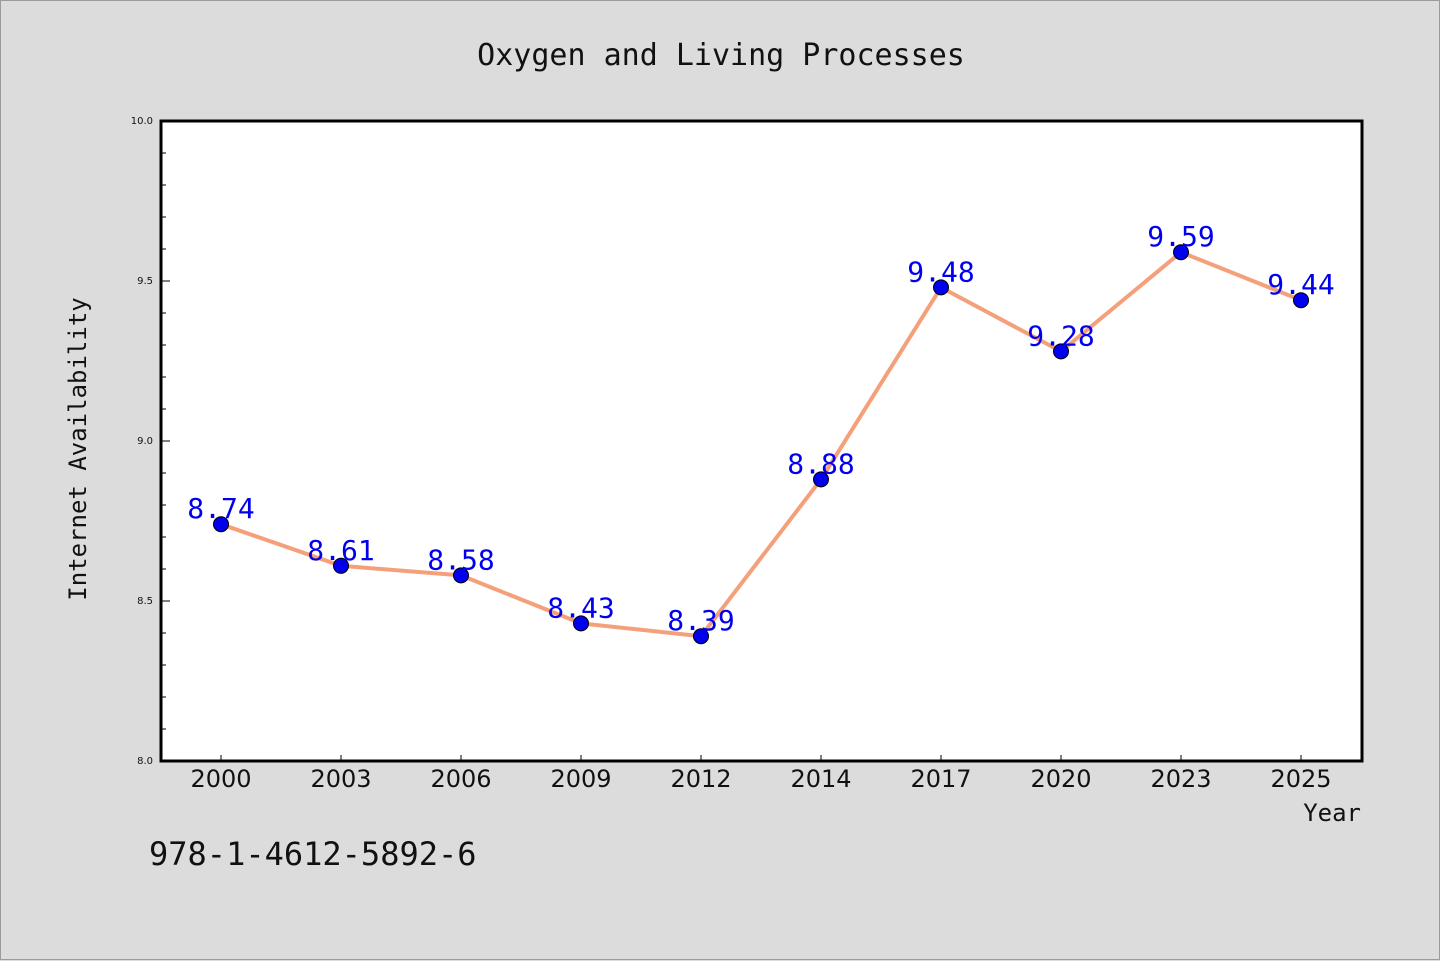 Image resolution: width=1440 pixels, height=961 pixels. What do you see at coordinates (940, 271) in the screenshot?
I see `data-label: 9.48` at bounding box center [940, 271].